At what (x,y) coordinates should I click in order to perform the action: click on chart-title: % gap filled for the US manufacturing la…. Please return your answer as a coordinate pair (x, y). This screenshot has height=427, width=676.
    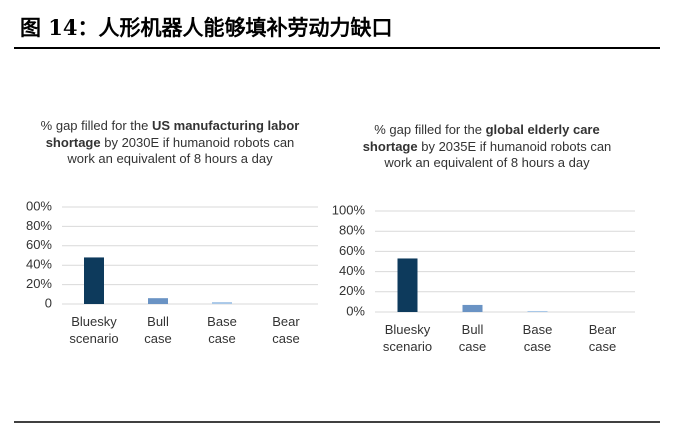
    Looking at the image, I should click on (170, 143).